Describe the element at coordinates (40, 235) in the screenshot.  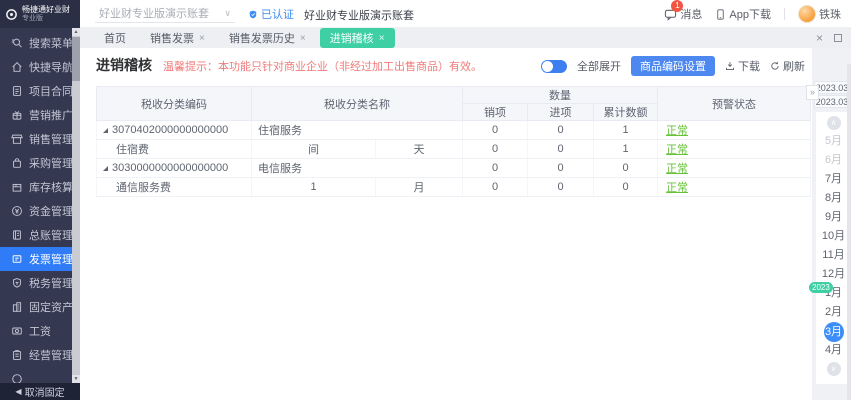
I see `sidebar-item-general-ledger: 总账管理` at that location.